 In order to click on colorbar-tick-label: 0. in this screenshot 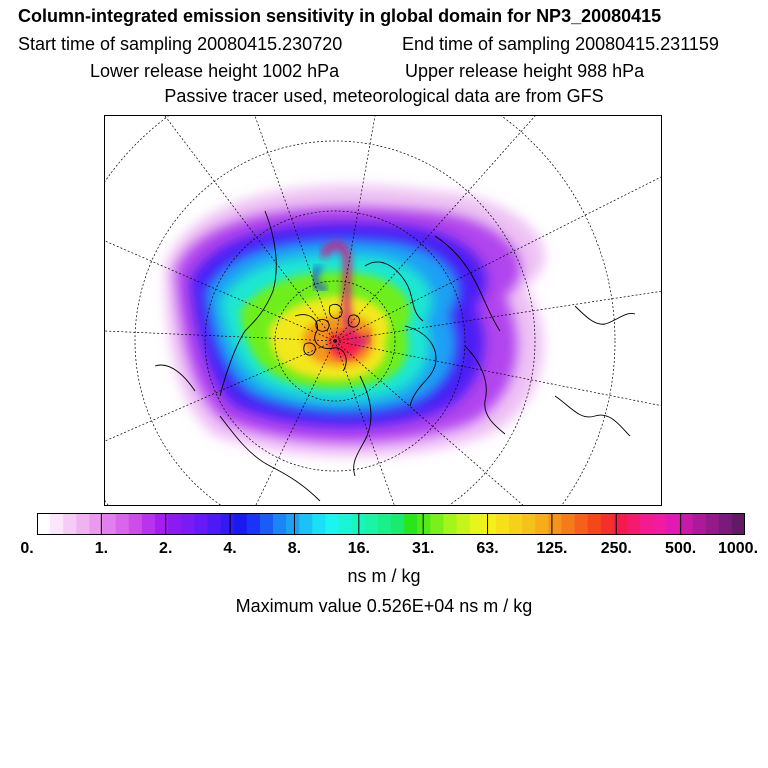, I will do `click(27, 548)`.